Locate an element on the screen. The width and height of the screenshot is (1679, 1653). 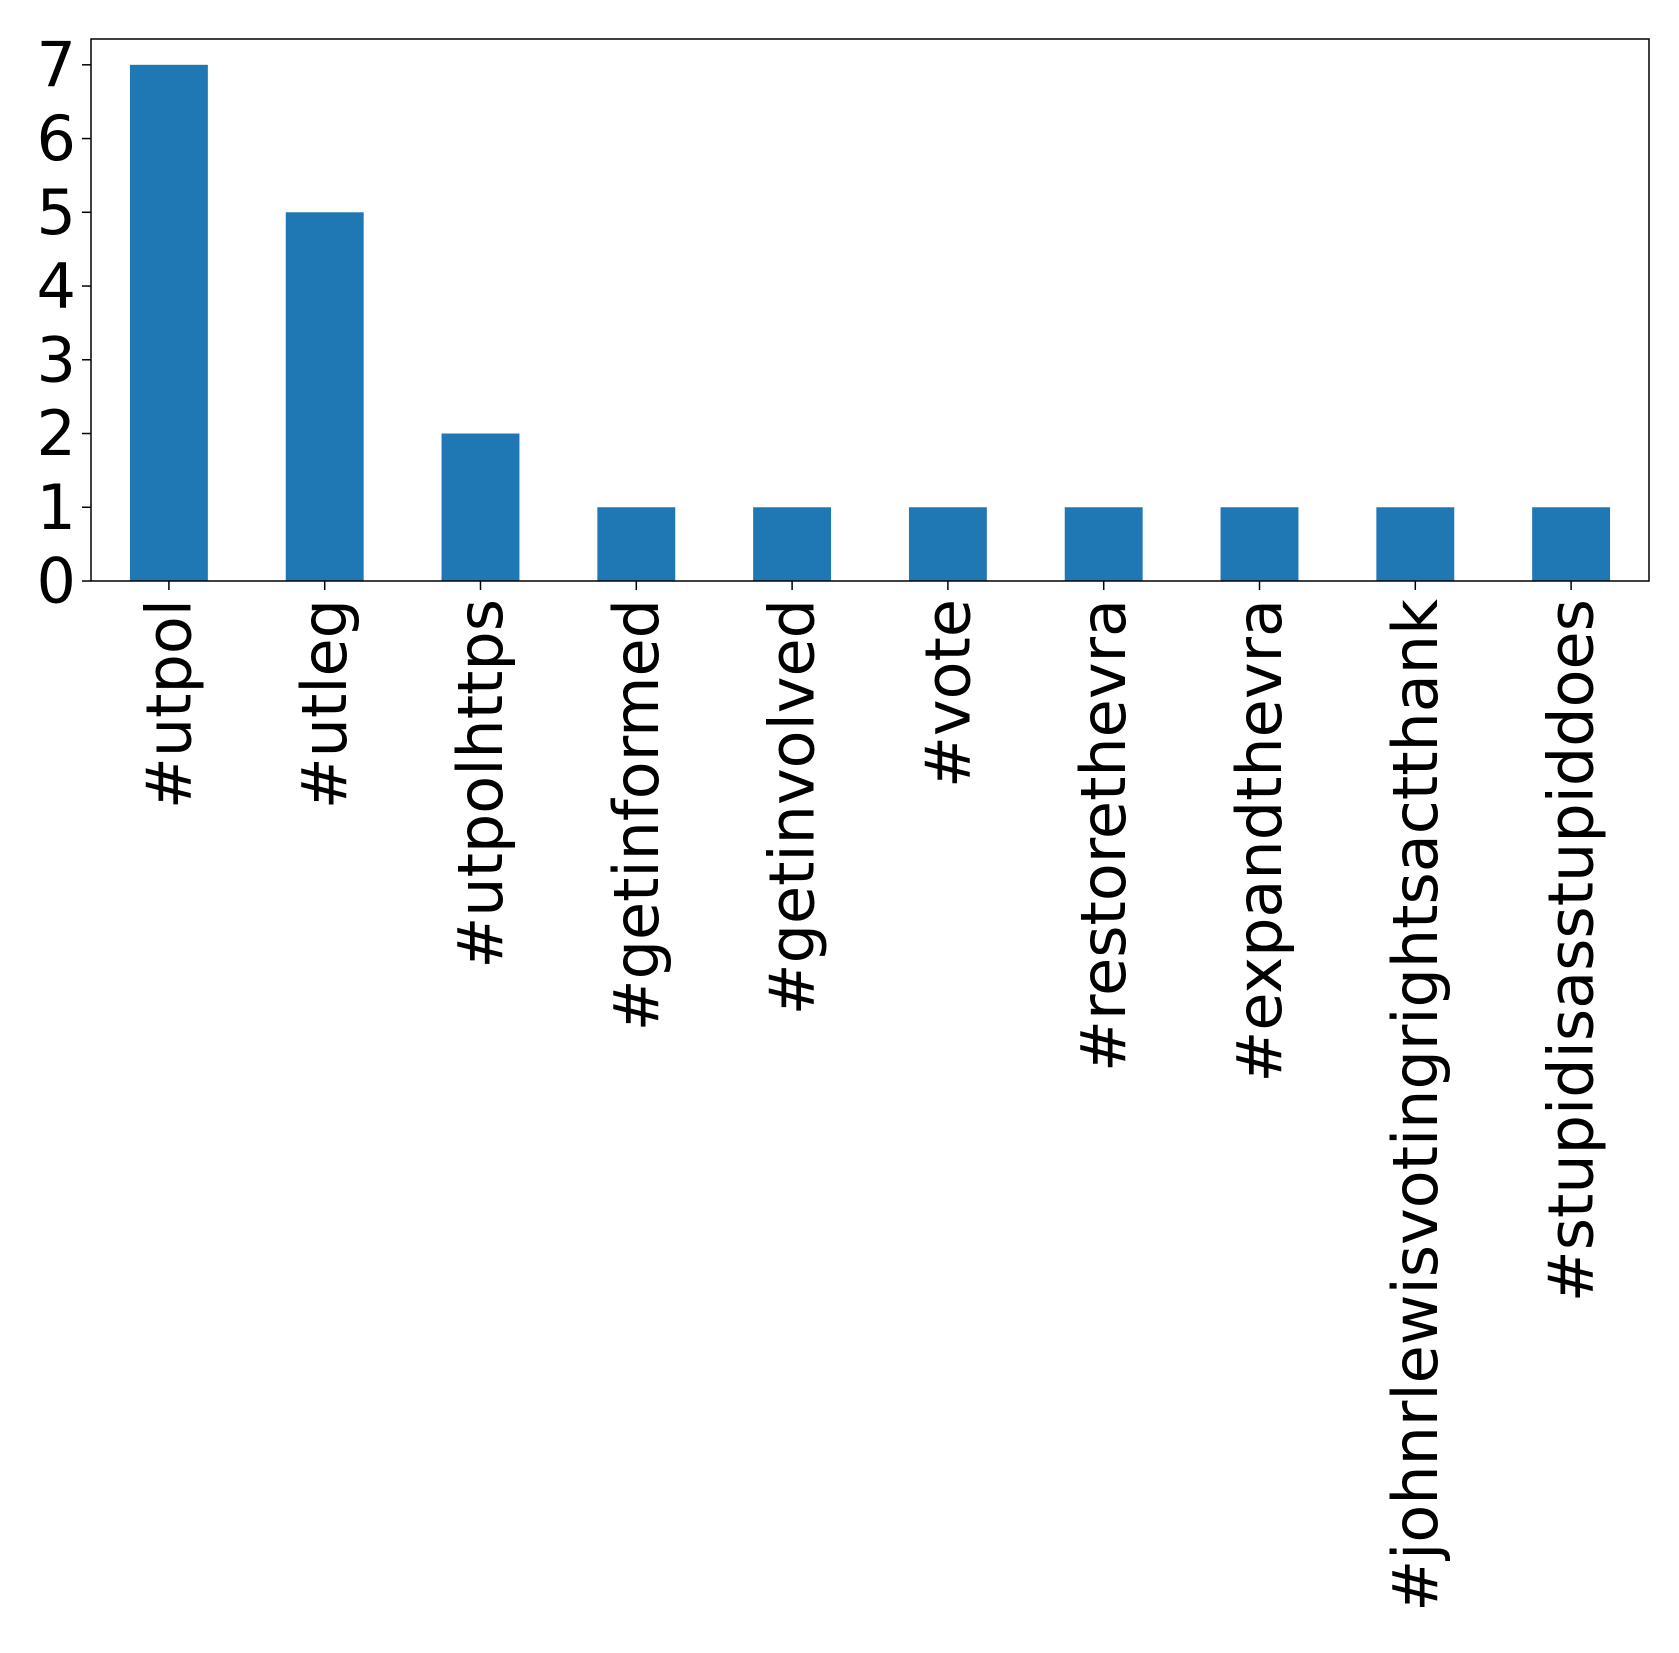
y-tick-label: 5 is located at coordinates (56, 212).